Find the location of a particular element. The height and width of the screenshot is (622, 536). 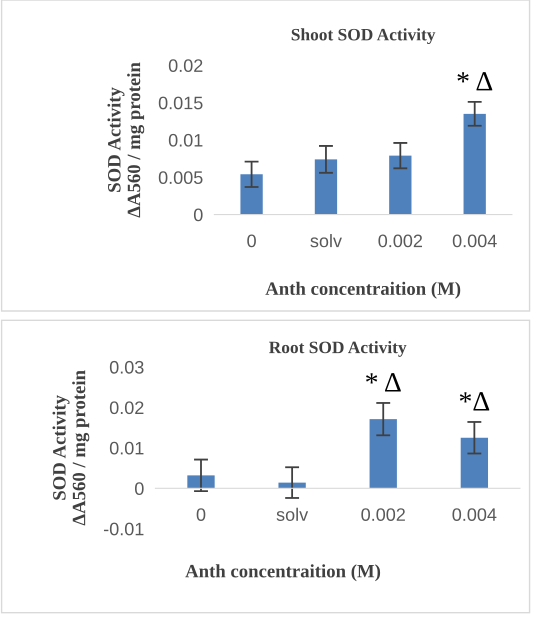

y-tick-label: -0.01 is located at coordinates (124, 529).